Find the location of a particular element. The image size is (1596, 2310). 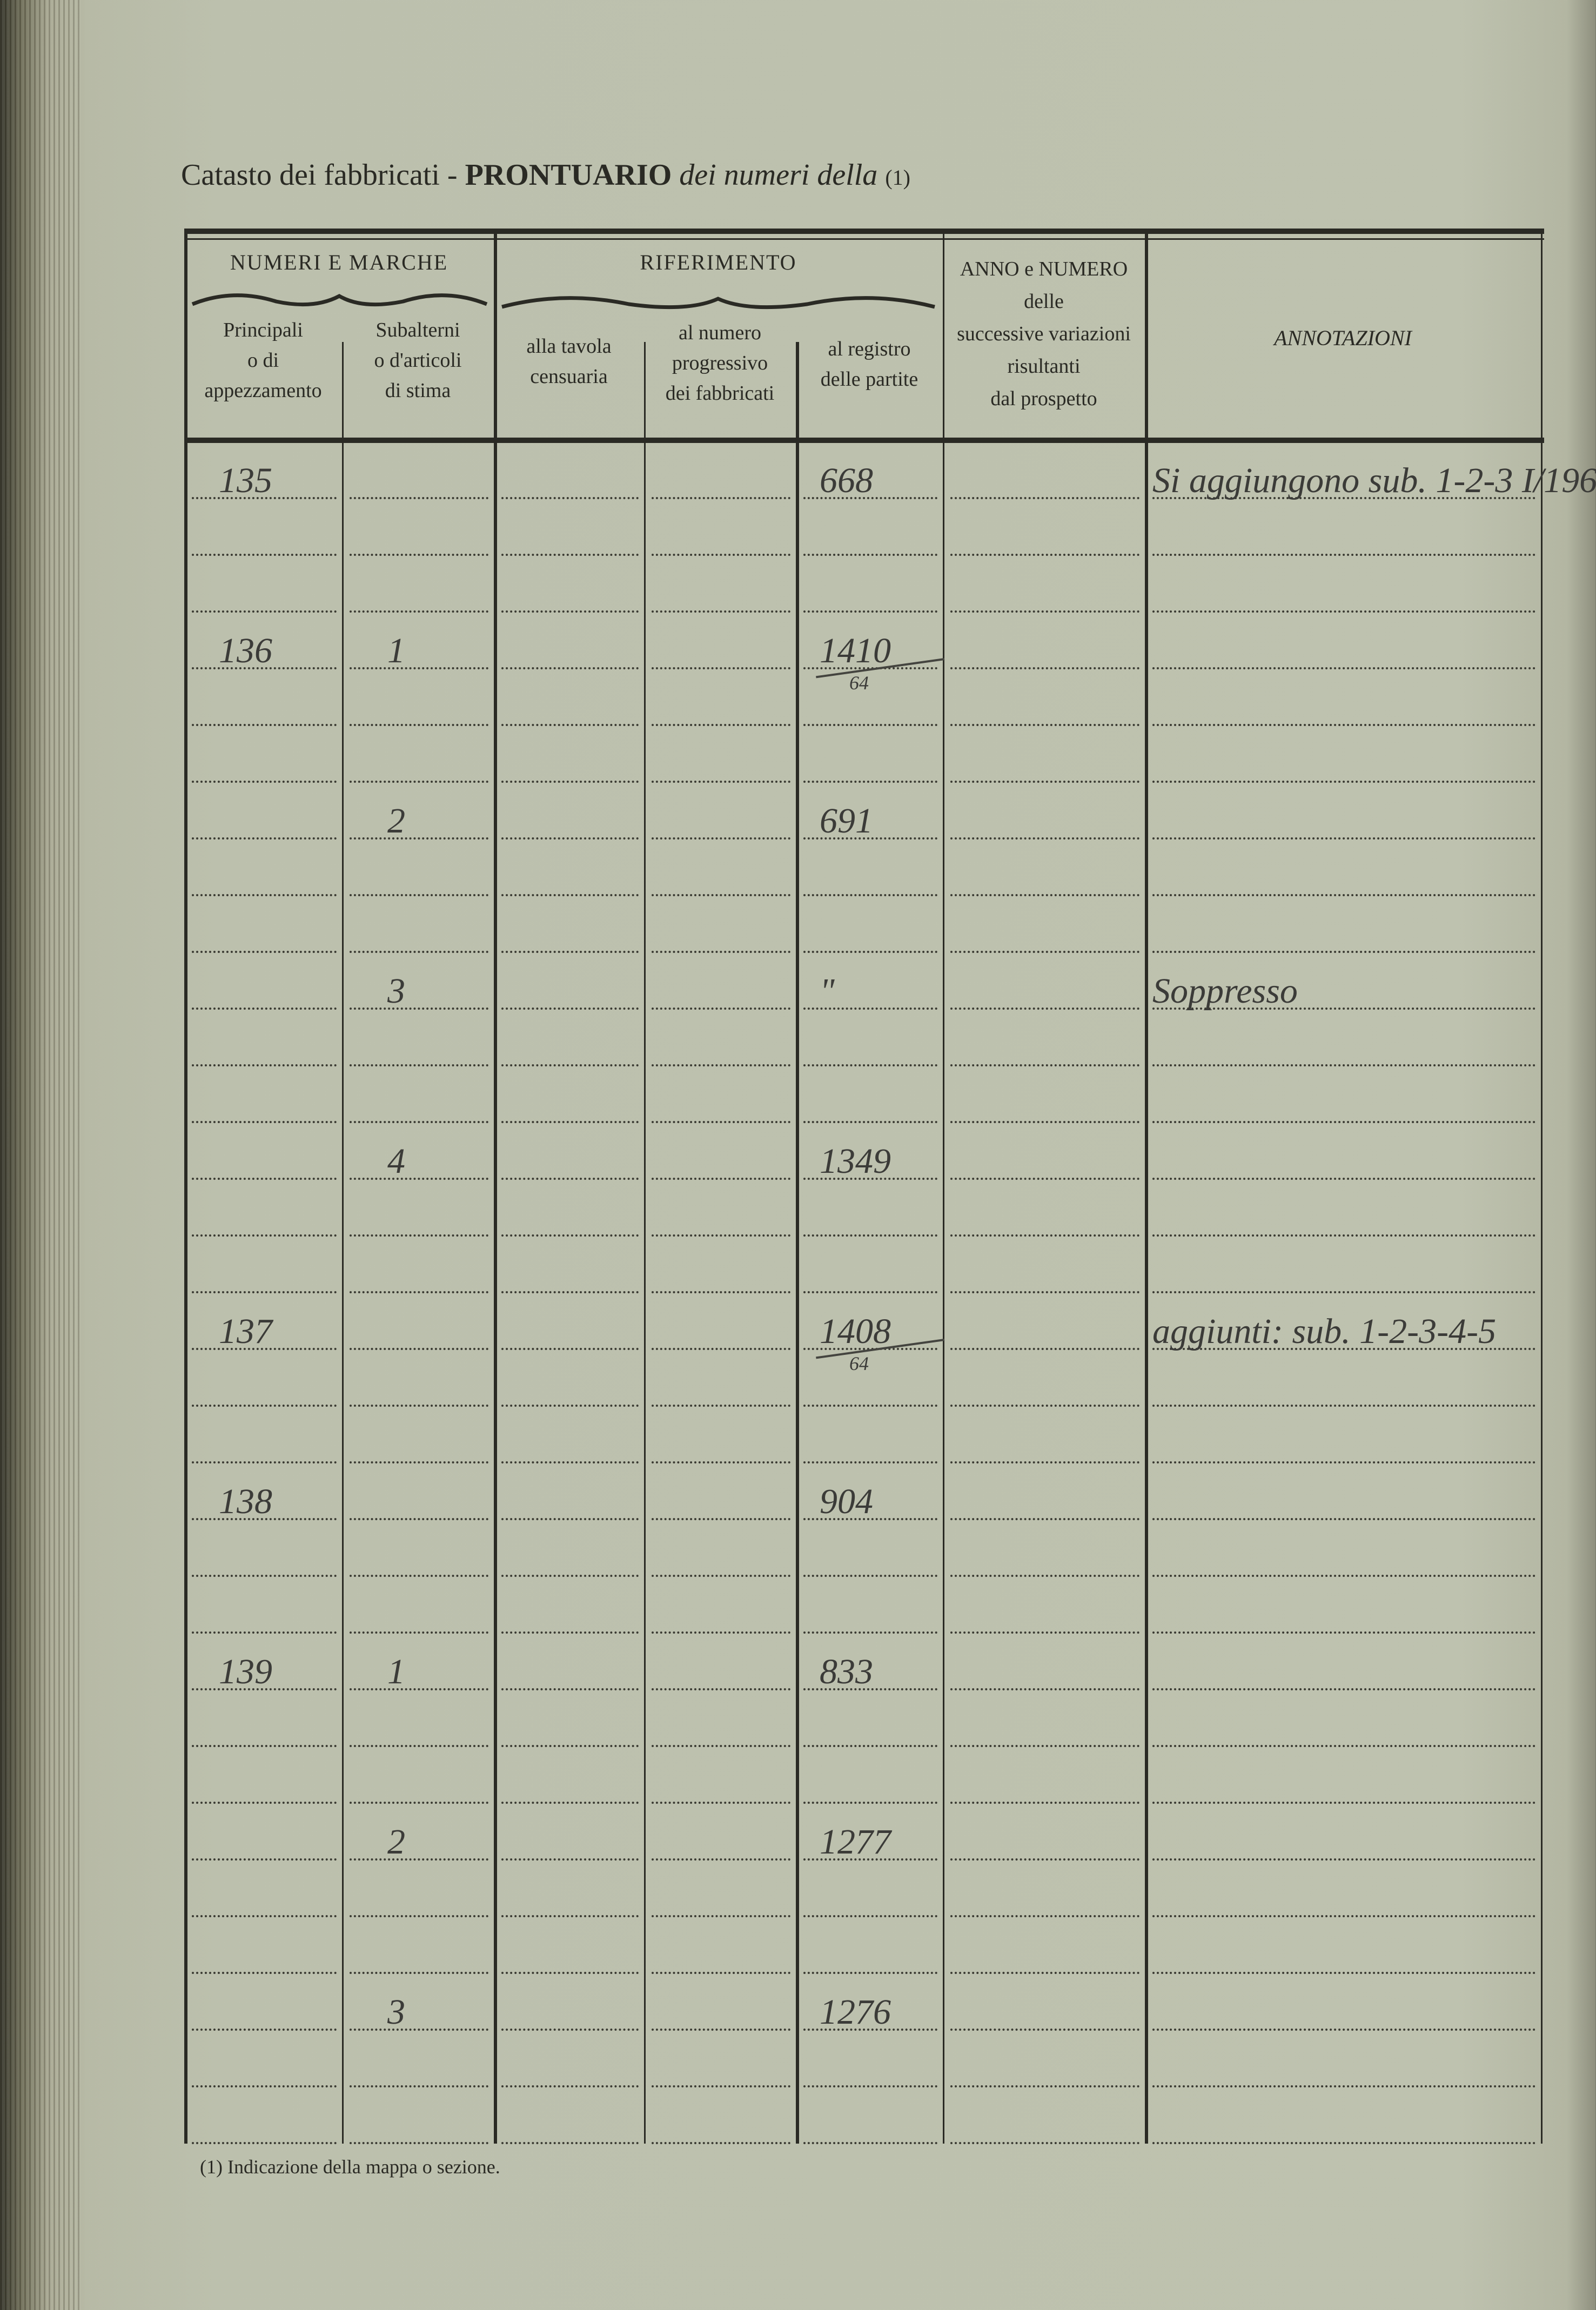

footnote: (1) Indicazione della mappa o sezione. is located at coordinates (350, 2167).